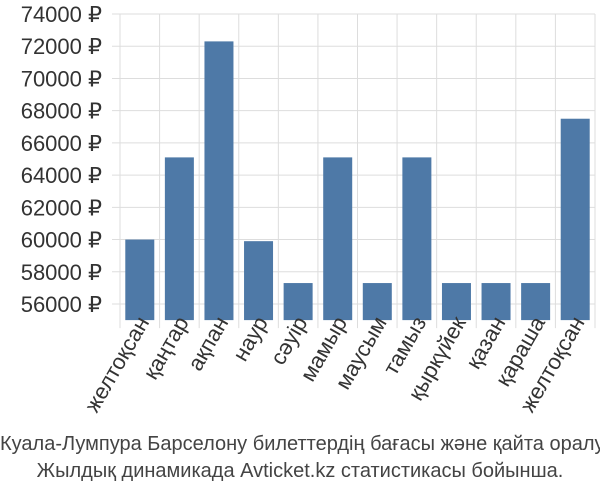  I want to click on y-tick-label: 56000 ₽, so click(61, 304).